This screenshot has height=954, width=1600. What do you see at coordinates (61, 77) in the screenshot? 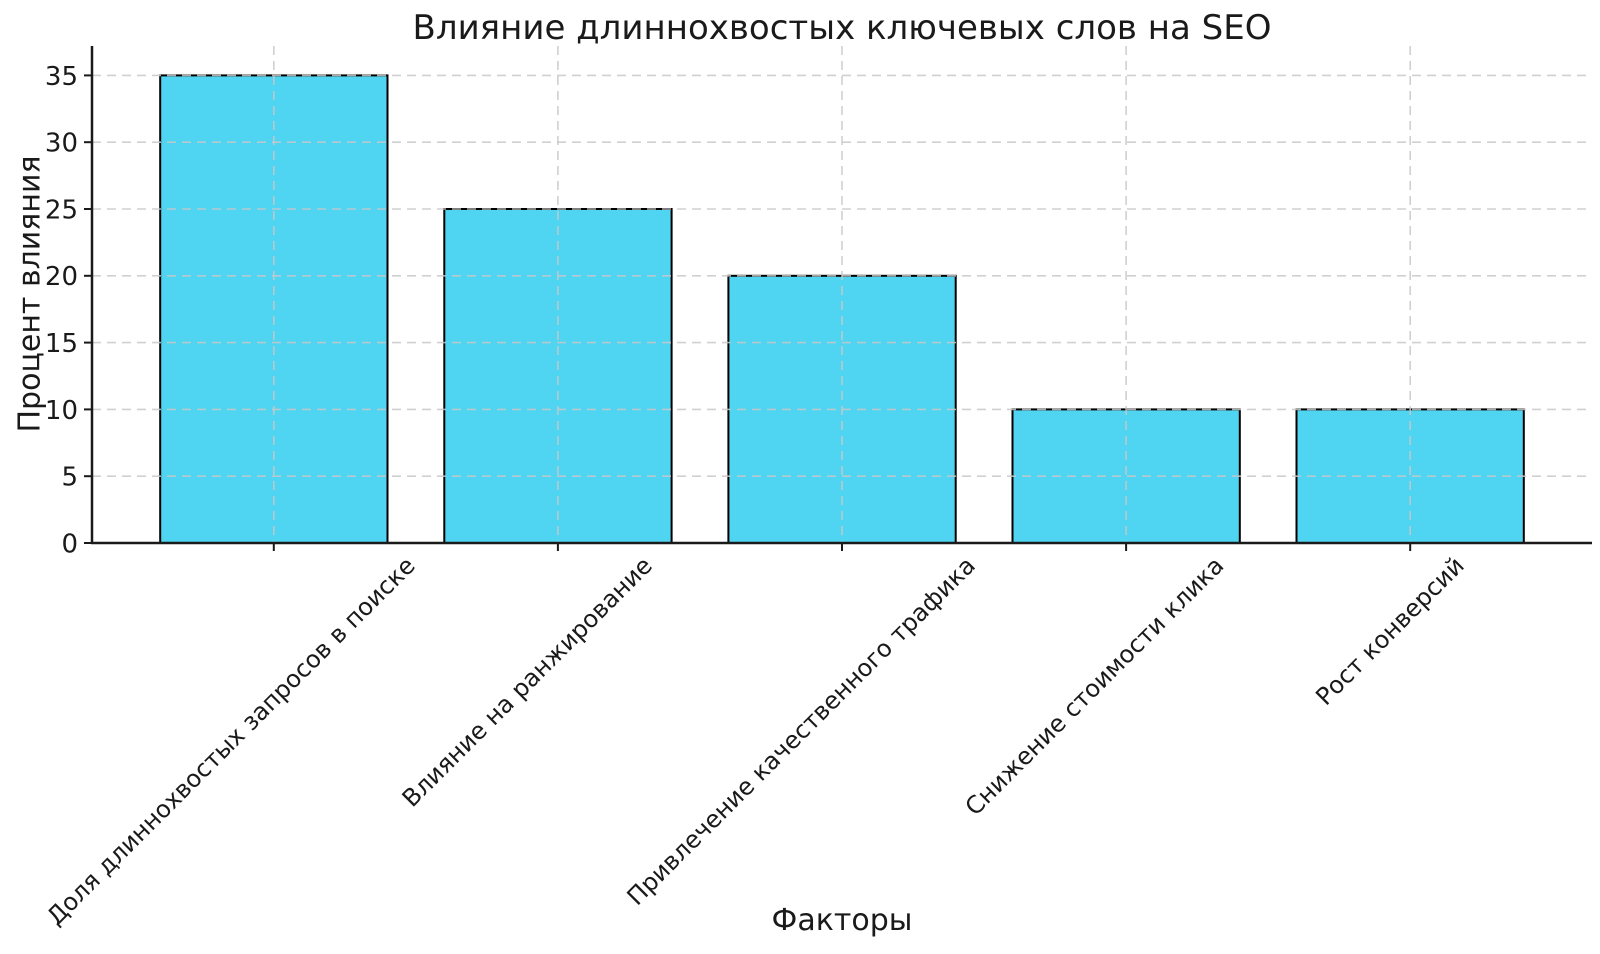
I see `y-tick-label: 35` at bounding box center [61, 77].